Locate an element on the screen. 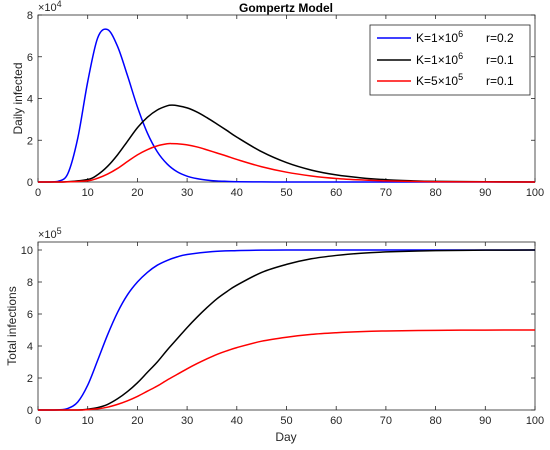  legend-1-r: r=0.2 is located at coordinates (500, 38).